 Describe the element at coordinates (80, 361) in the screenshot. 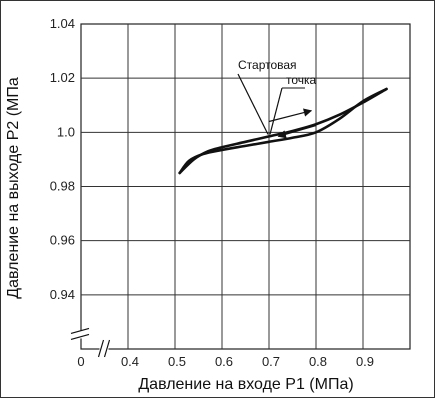

I see `x-tick-label: 0` at that location.